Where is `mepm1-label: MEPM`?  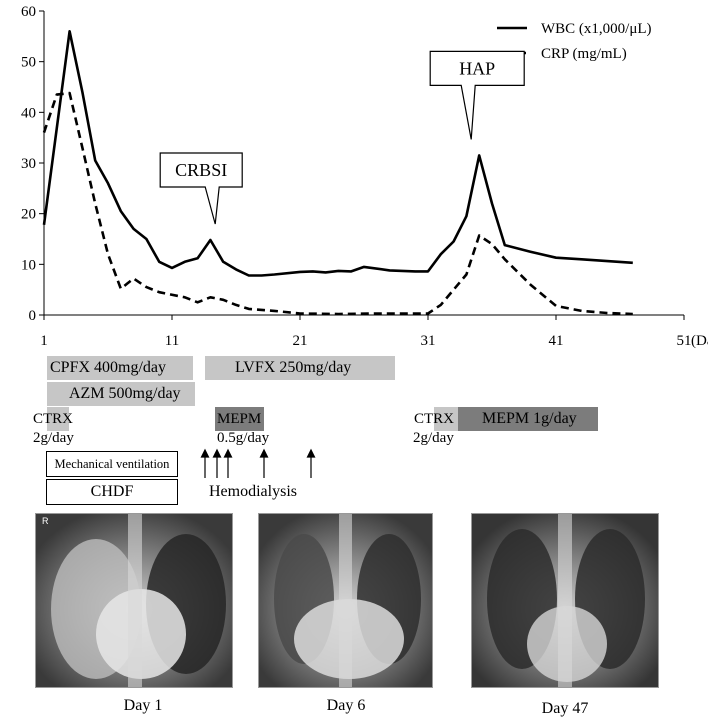
mepm1-label: MEPM is located at coordinates (239, 419).